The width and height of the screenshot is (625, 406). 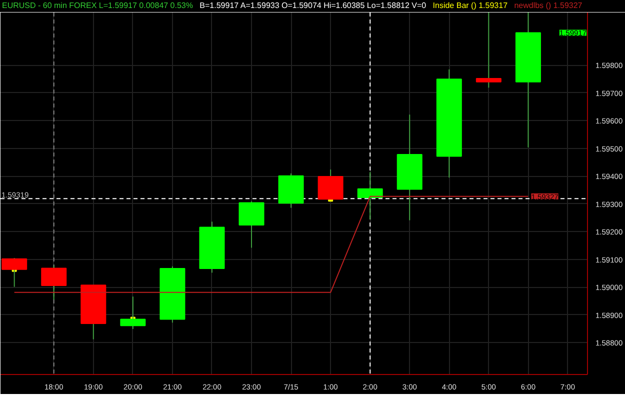 I want to click on chart-subtitle: B=1.59917 A=1.59933 O=1.59074 Hi=1.60385 Lo=1.58812 V=0, so click(x=313, y=5).